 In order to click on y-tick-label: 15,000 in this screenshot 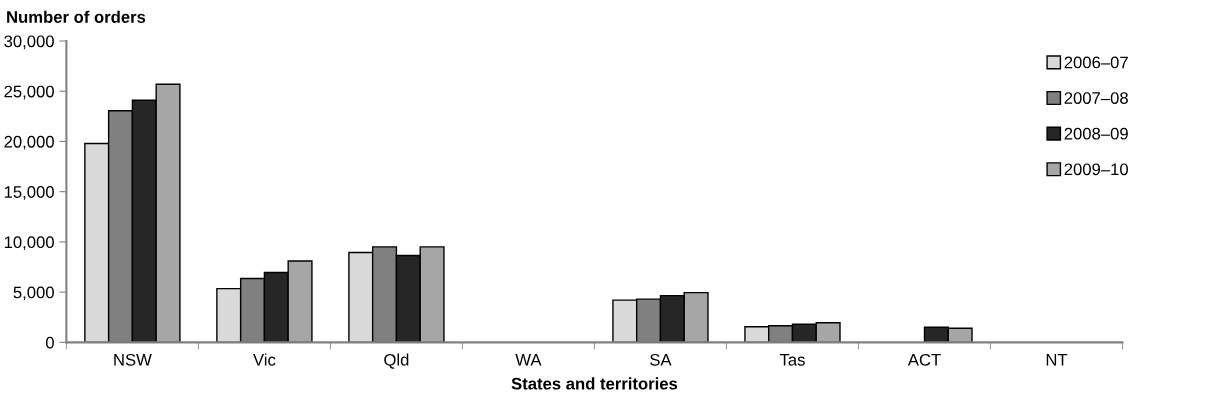, I will do `click(29, 193)`.